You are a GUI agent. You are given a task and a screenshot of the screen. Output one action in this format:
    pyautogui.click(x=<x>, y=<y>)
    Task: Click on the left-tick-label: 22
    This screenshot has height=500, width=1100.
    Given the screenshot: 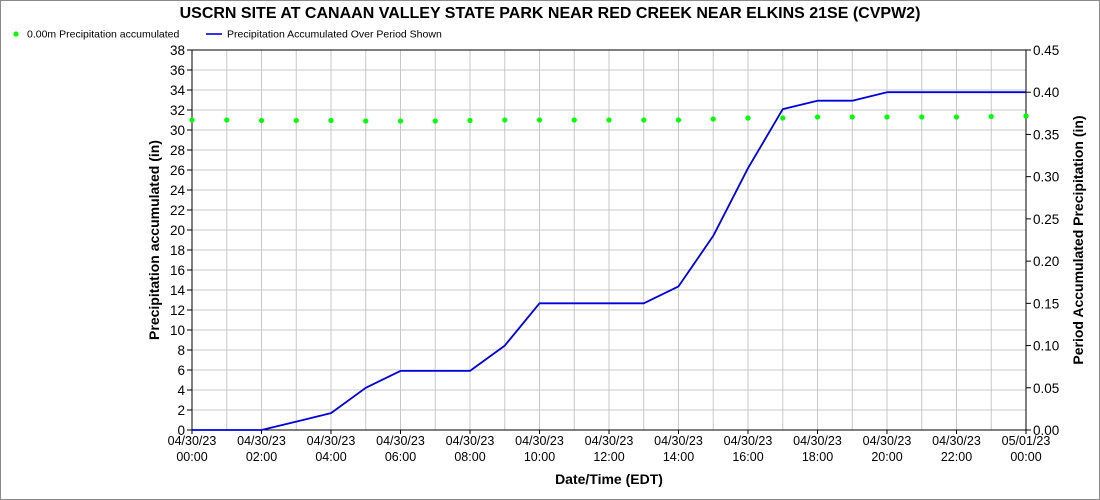 What is the action you would take?
    pyautogui.click(x=177, y=210)
    